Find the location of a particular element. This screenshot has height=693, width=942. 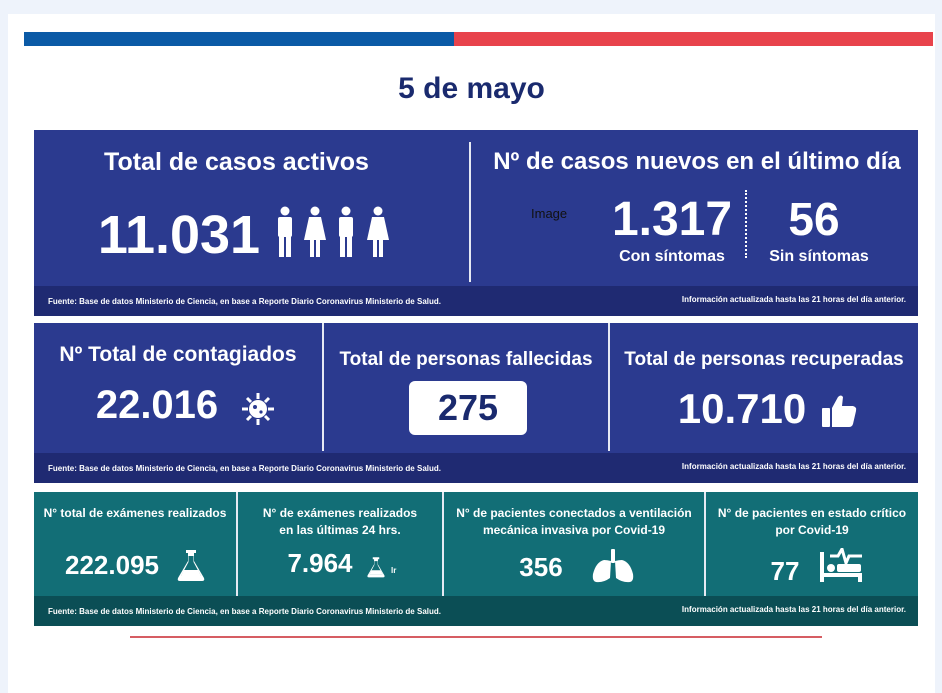

symptomatic-value: 1.317 is located at coordinates (672, 219).